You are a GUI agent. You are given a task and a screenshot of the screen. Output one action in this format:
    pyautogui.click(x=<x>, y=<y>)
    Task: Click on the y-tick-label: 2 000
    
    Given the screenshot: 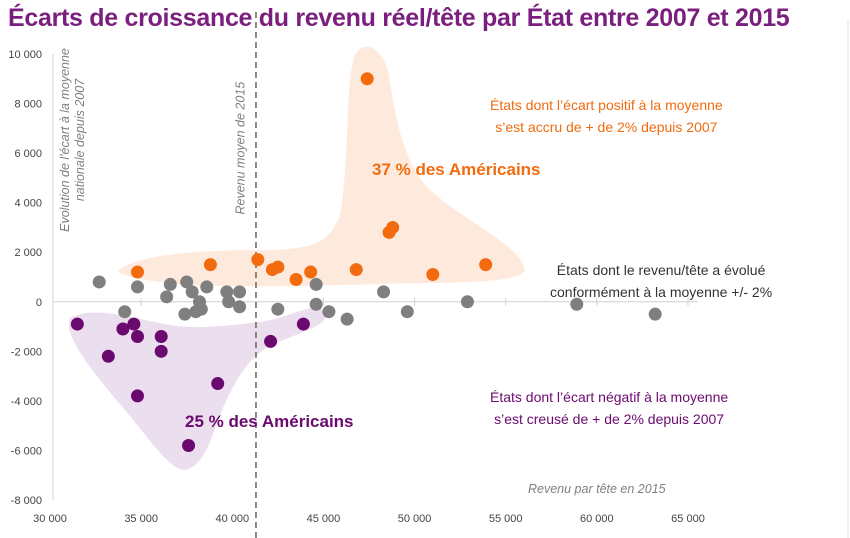 What is the action you would take?
    pyautogui.click(x=28, y=253)
    